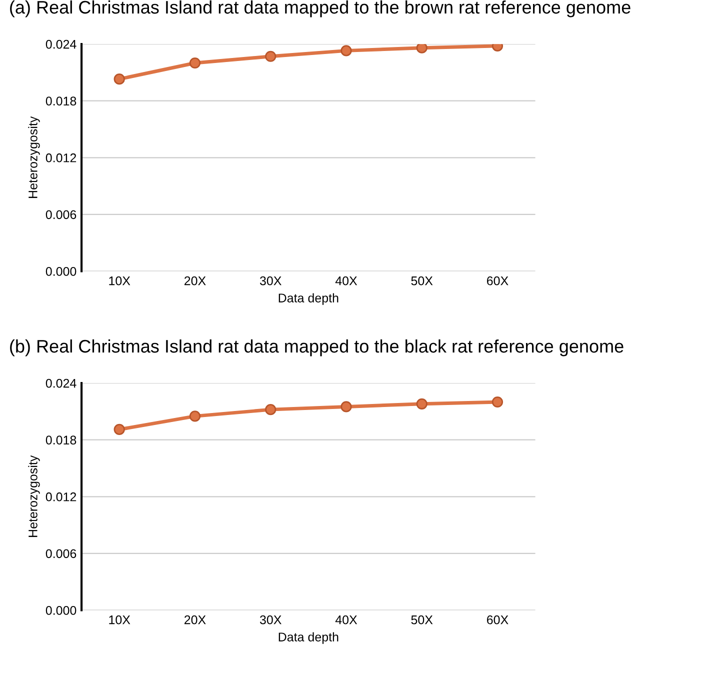 Image resolution: width=709 pixels, height=678 pixels. I want to click on chart-title: (a) Real Christmas Island rat data mapped to the brown rat reference genome, so click(320, 9).